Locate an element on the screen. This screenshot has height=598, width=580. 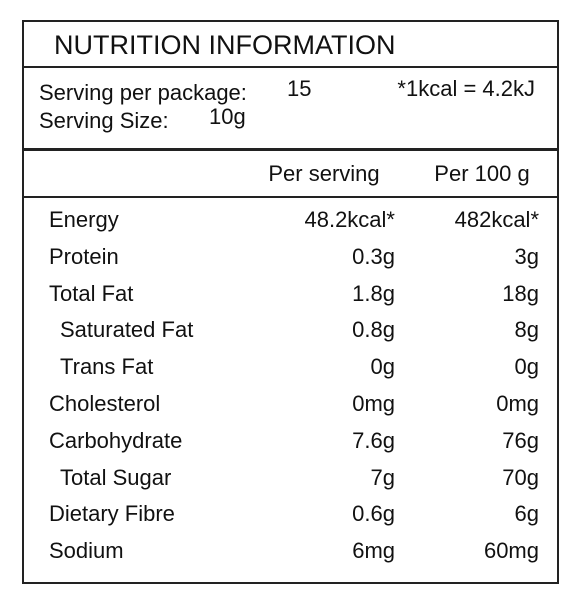
per-100g-value: 482kcal* is located at coordinates (496, 219).